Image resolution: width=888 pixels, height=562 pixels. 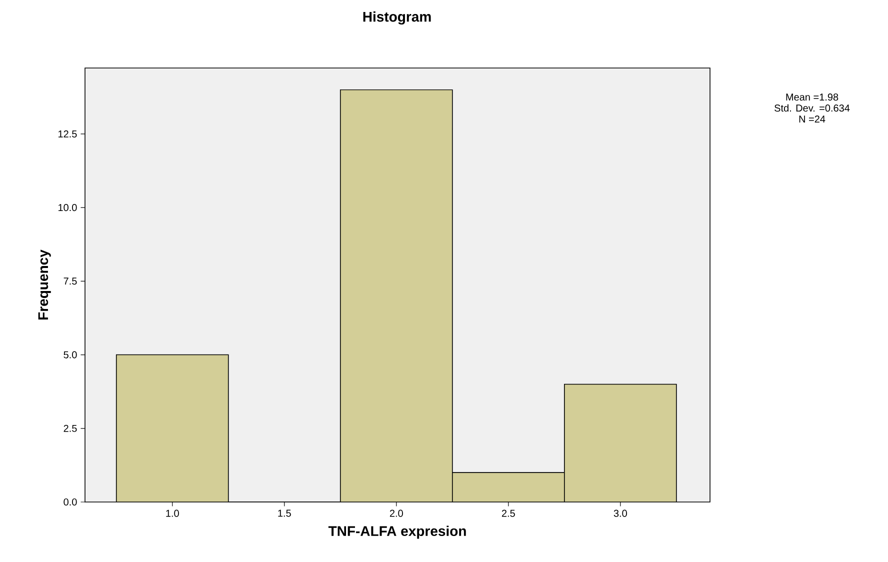 What do you see at coordinates (812, 119) in the screenshot?
I see `text: N =24` at bounding box center [812, 119].